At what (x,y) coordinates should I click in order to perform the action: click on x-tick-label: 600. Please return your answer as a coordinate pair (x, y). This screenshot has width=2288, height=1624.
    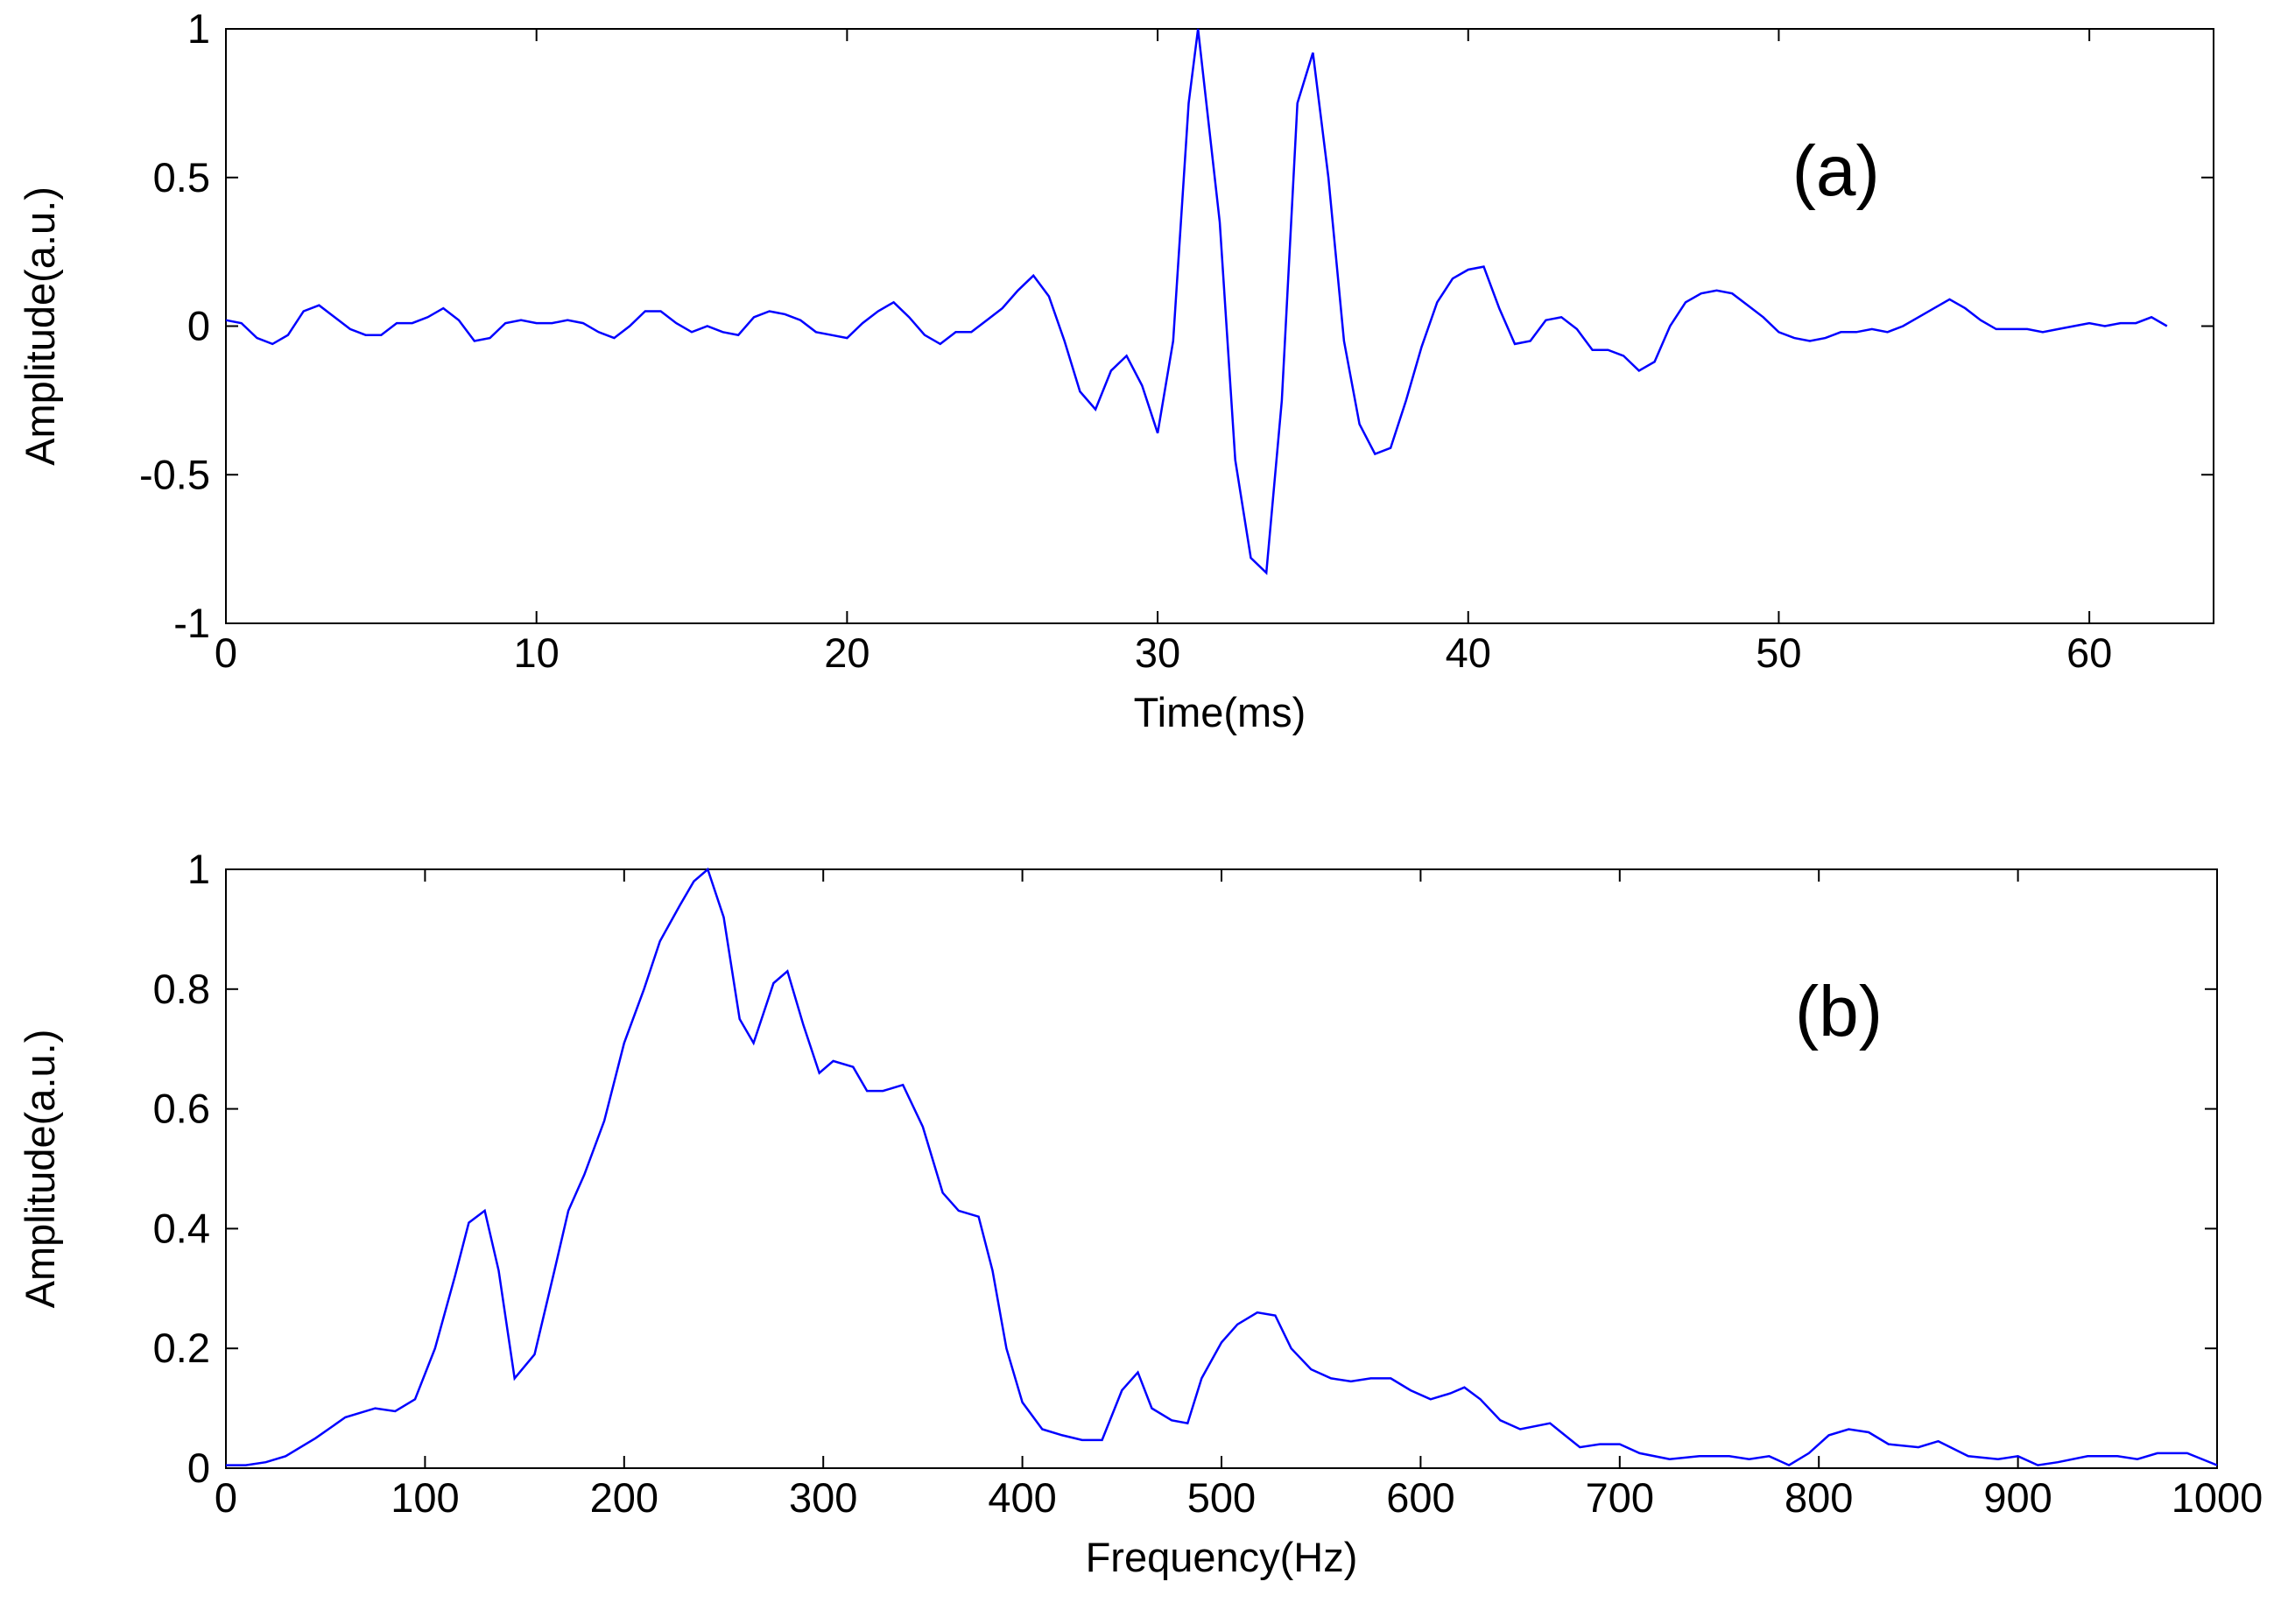
    Looking at the image, I should click on (1420, 1497).